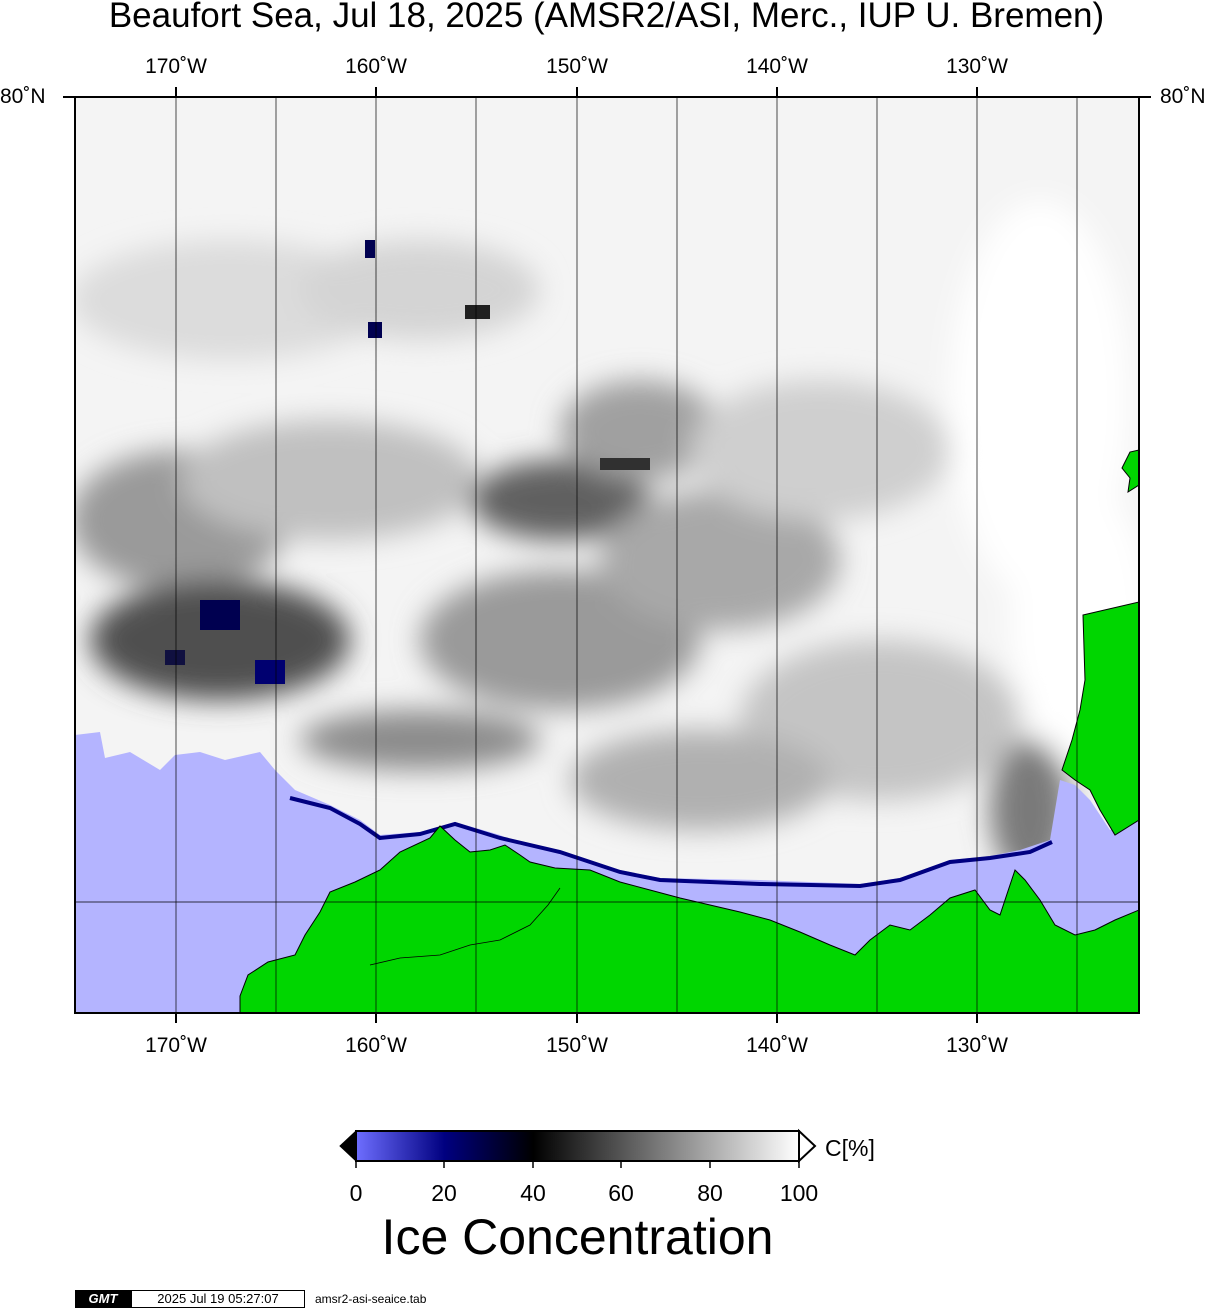  Describe the element at coordinates (799, 1193) in the screenshot. I see `colorbar-tick-100: 100` at that location.